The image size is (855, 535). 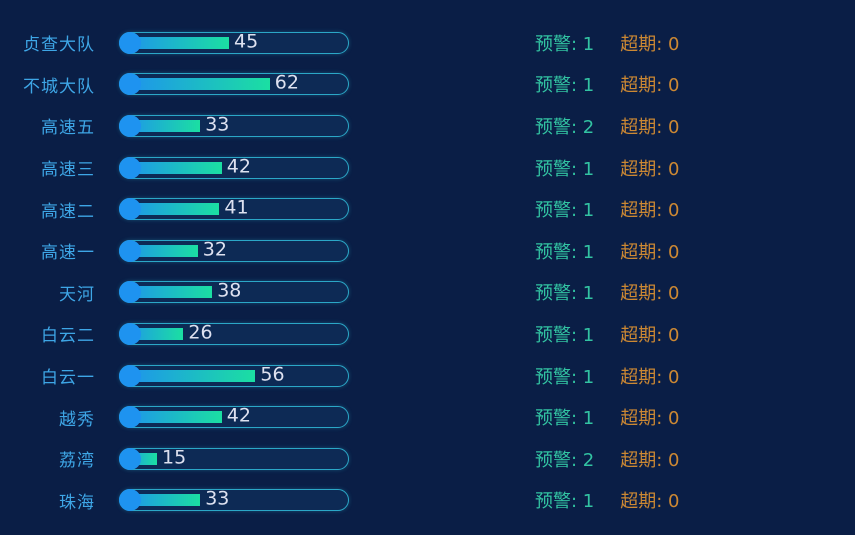 I want to click on category-label: 高速五, so click(x=68, y=128).